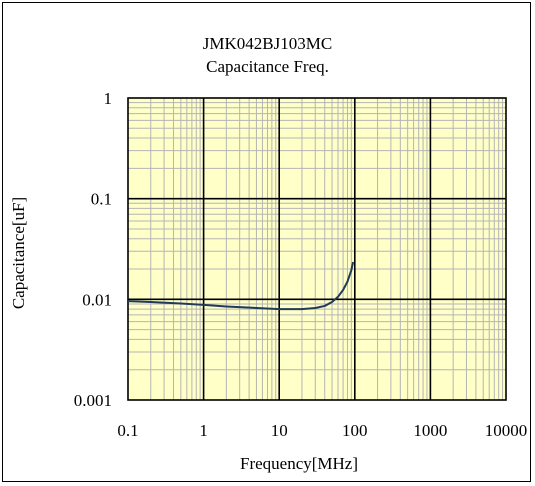 The height and width of the screenshot is (486, 535). What do you see at coordinates (506, 430) in the screenshot?
I see `x-tick-label: 10000` at bounding box center [506, 430].